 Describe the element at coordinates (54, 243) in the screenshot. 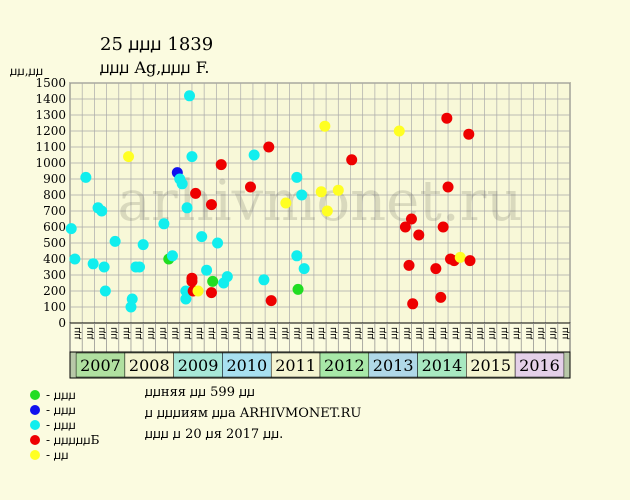

I see `y-tick-label: 500` at that location.